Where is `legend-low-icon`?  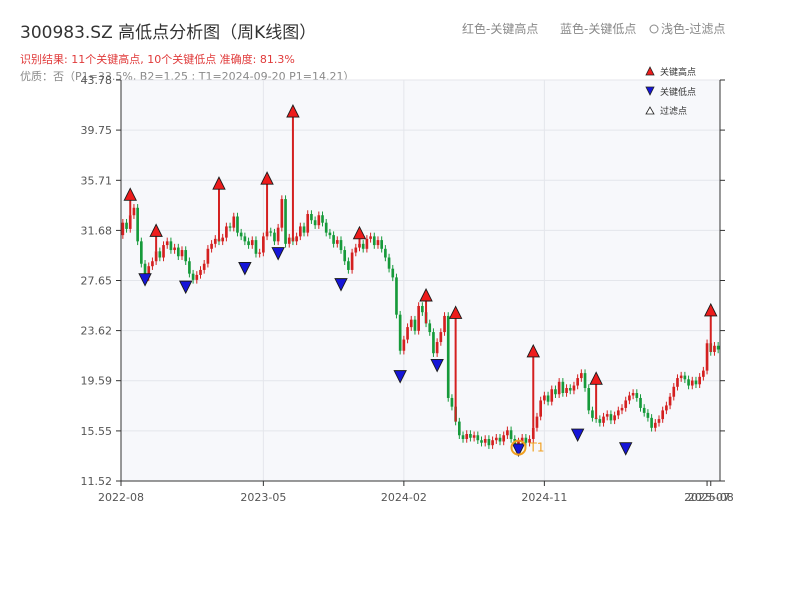
legend-low-icon is located at coordinates (650, 91).